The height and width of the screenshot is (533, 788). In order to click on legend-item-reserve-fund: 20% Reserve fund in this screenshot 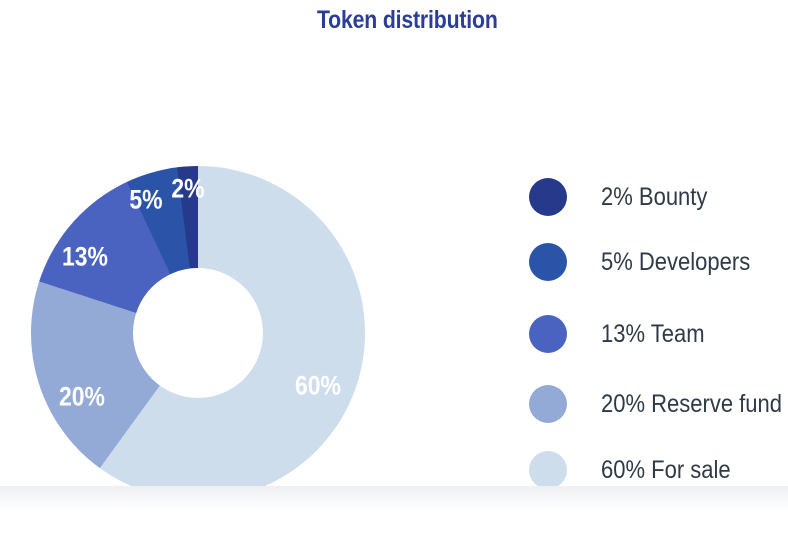, I will do `click(658, 404)`.